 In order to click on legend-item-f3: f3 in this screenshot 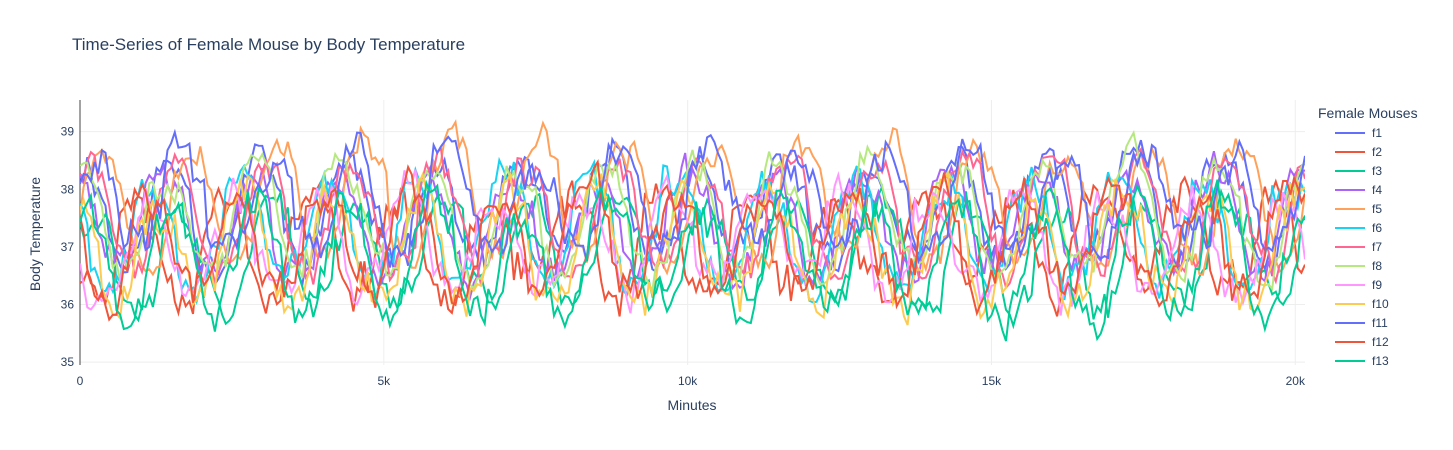, I will do `click(1358, 171)`.